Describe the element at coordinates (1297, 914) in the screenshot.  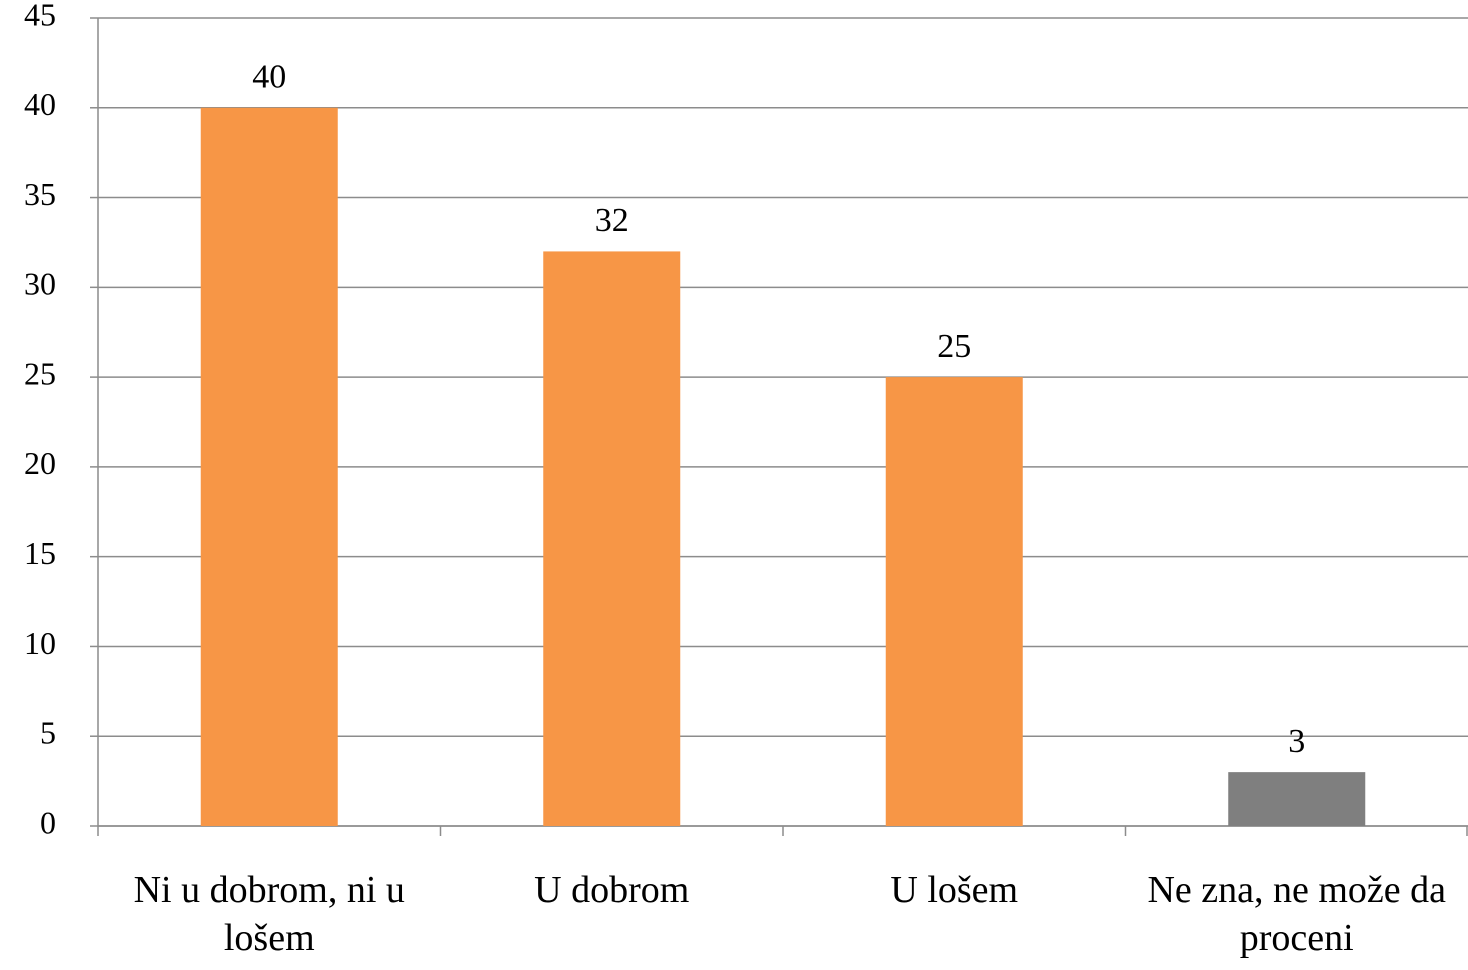
I see `x-tick-label: Ne zna, ne može da proceni` at that location.